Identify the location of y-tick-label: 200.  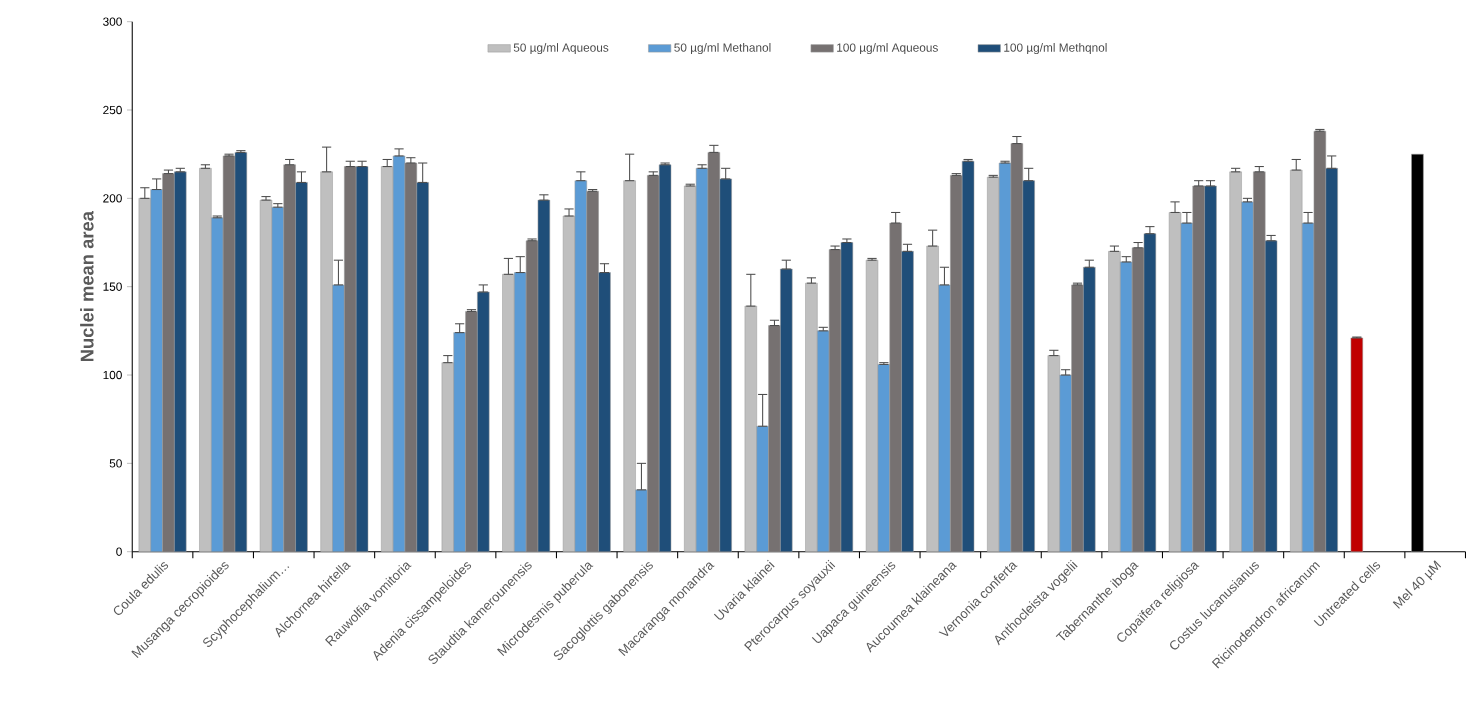
(112, 198).